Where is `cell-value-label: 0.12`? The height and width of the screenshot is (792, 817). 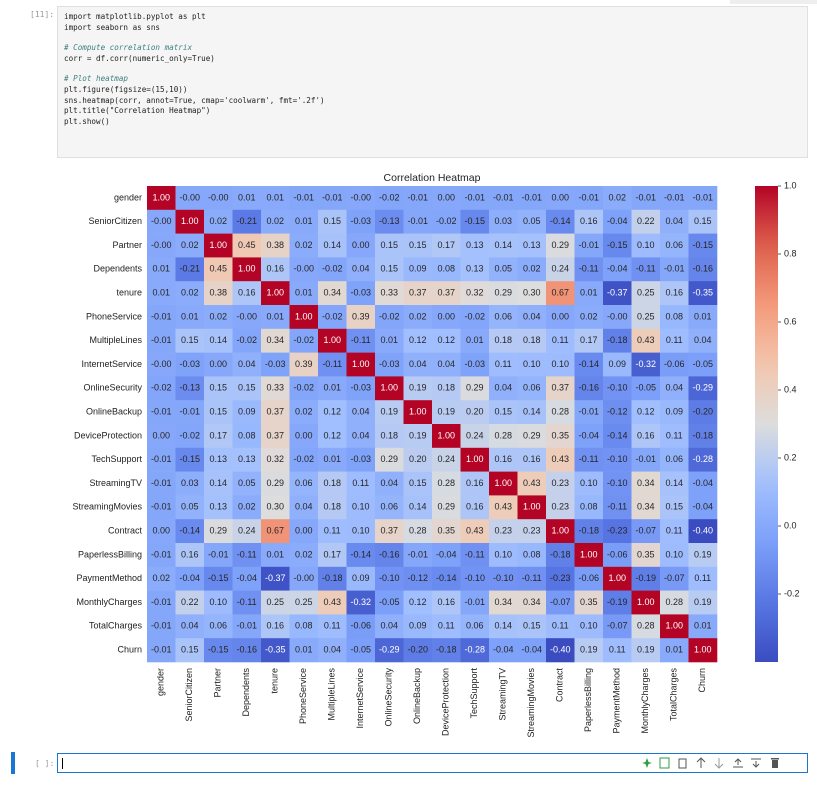 cell-value-label: 0.12 is located at coordinates (418, 340).